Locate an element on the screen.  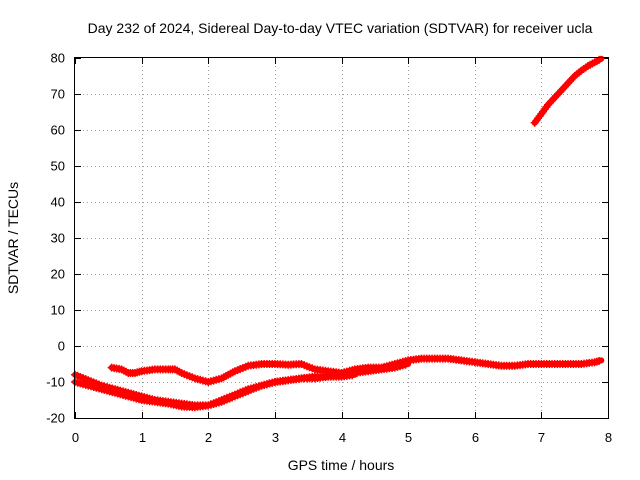
y-tick-label: 70 is located at coordinates (58, 94).